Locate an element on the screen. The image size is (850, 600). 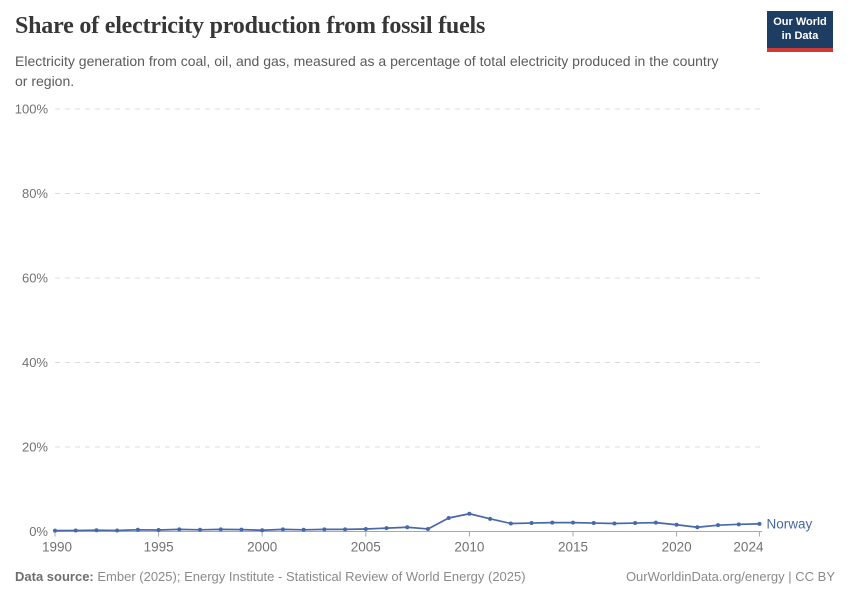
y-tick-label: 100% is located at coordinates (32, 109).